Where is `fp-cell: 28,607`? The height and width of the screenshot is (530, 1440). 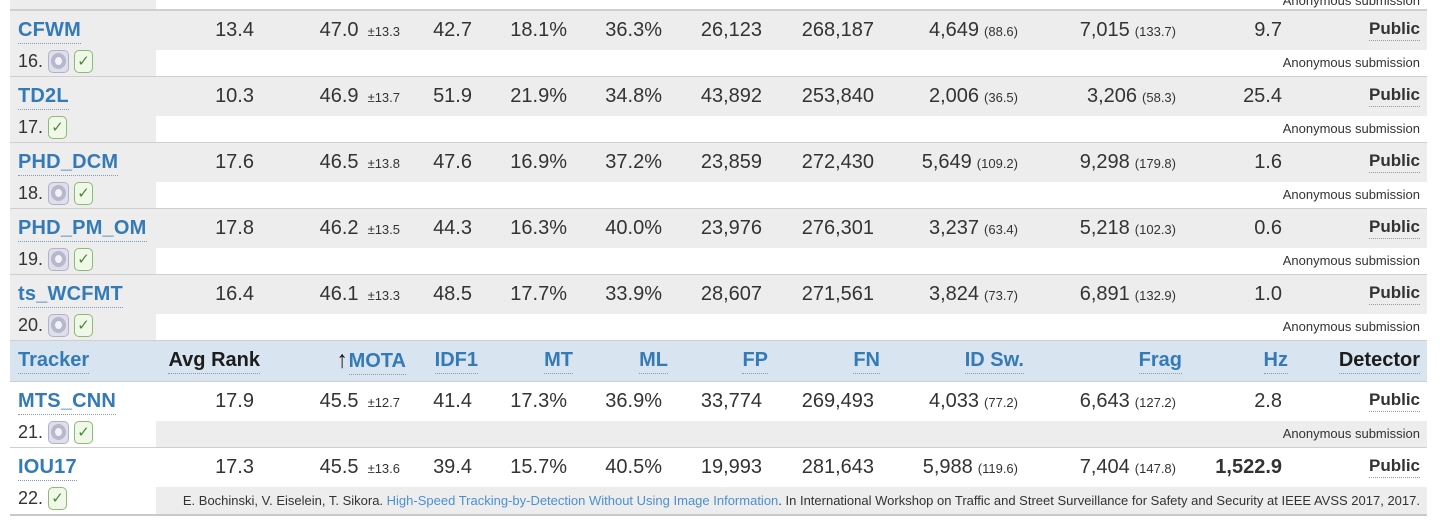
fp-cell: 28,607 is located at coordinates (726, 294).